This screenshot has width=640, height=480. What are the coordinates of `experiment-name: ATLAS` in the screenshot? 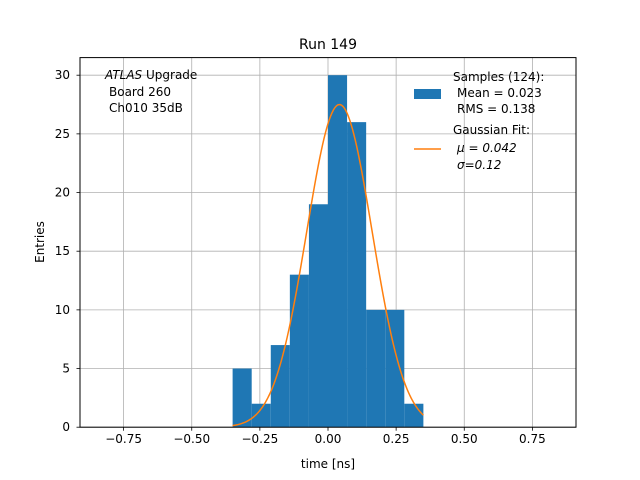 It's located at (123, 75).